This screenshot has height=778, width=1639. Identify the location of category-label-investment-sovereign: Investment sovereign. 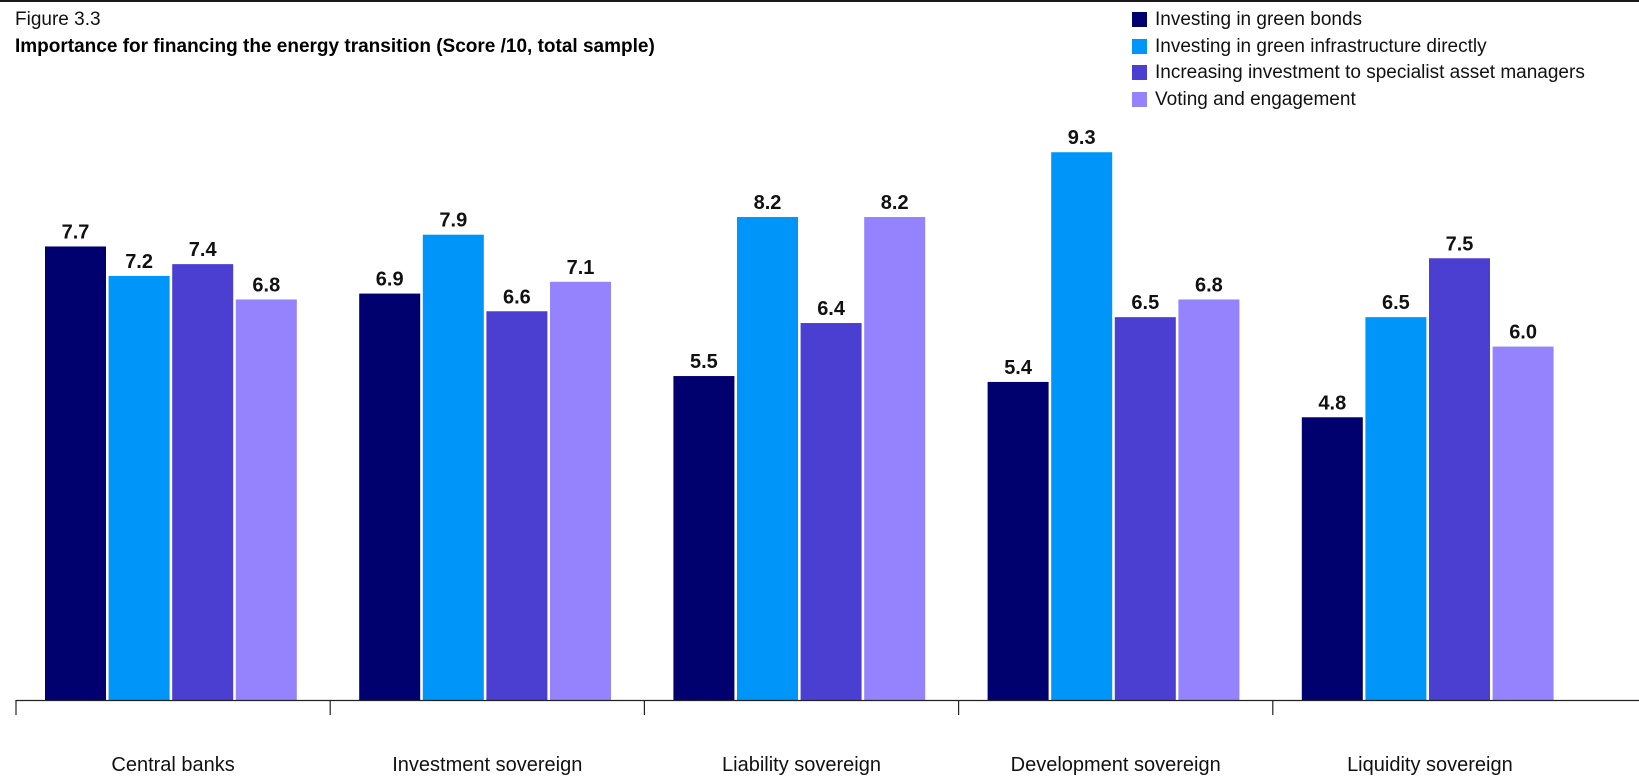
(487, 765).